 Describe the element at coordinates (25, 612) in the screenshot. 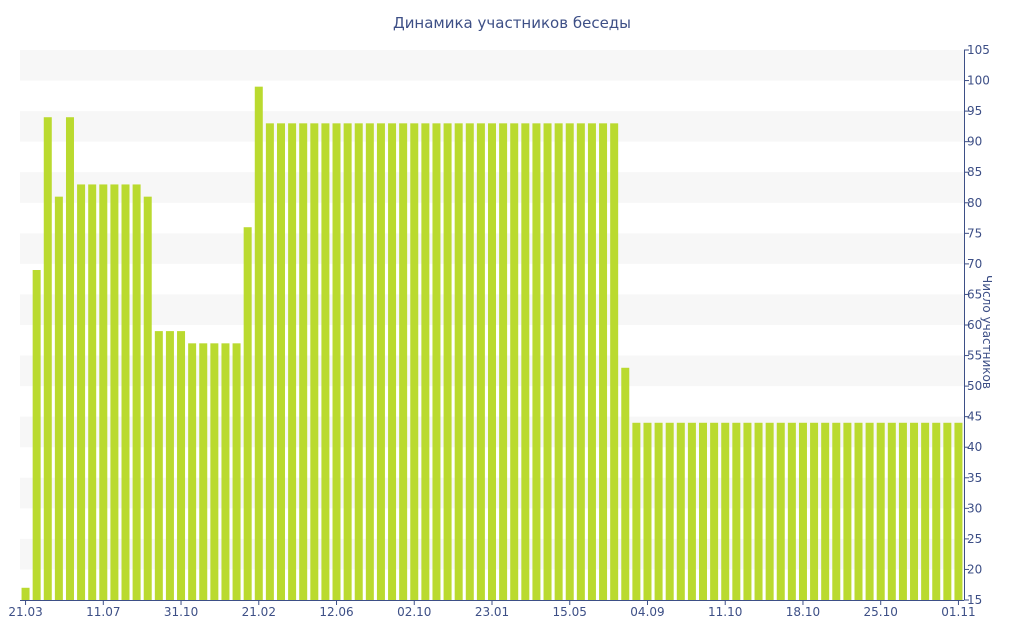

I see `x-tick-label: 21.03` at that location.